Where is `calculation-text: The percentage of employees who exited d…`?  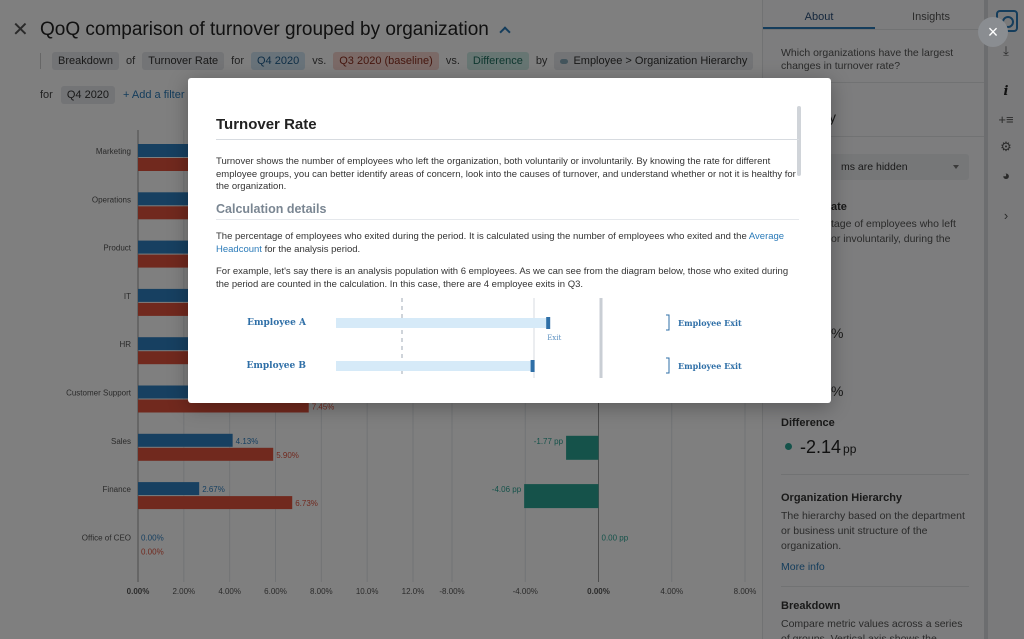
calculation-text: The percentage of employees who exited d… is located at coordinates (508, 243).